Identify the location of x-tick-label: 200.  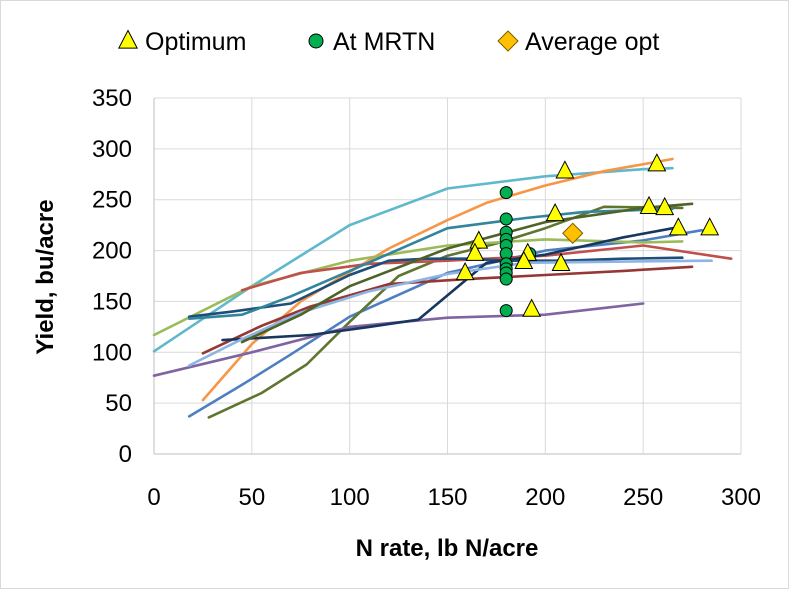
(545, 497).